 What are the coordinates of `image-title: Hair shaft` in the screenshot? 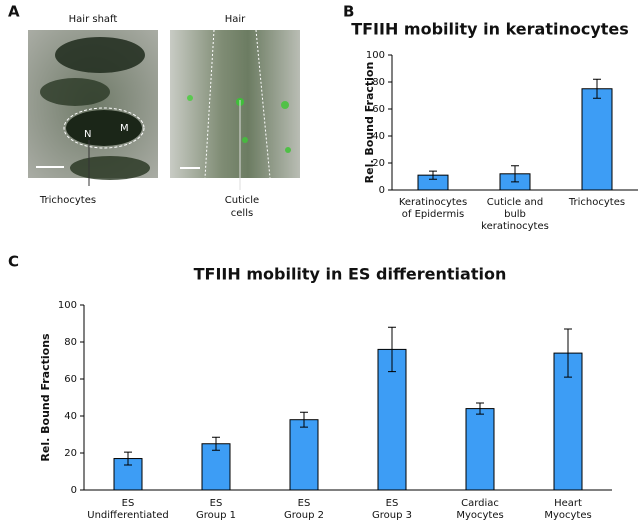 It's located at (93, 19).